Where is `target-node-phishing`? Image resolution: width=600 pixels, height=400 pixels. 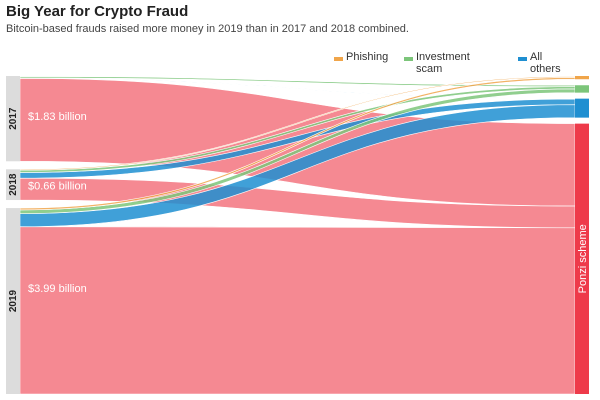 target-node-phishing is located at coordinates (582, 78).